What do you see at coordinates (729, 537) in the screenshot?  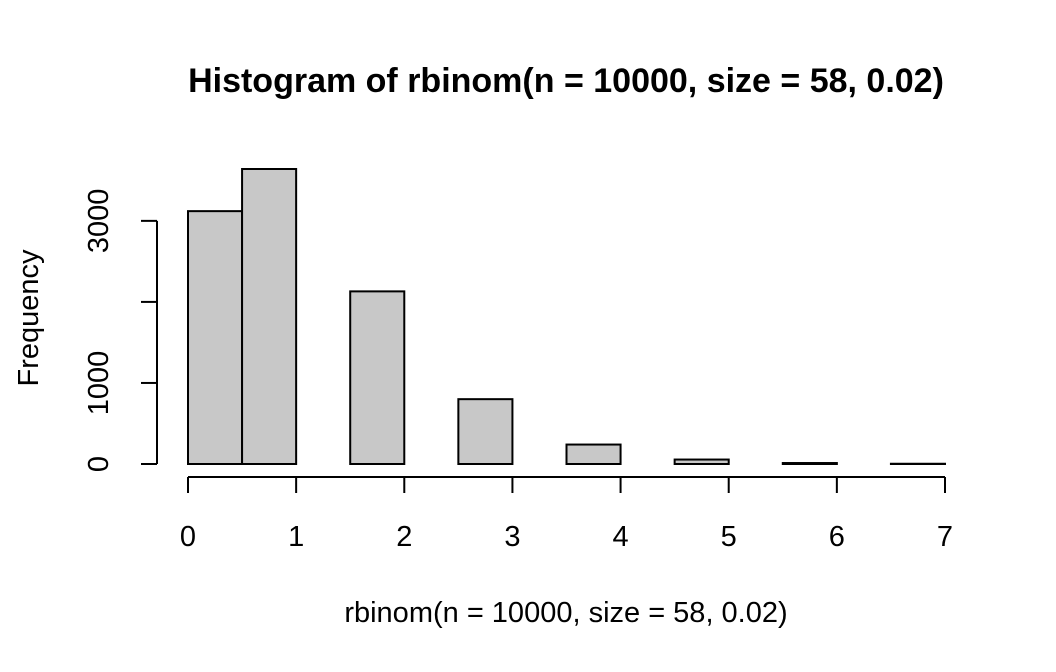 I see `x-tick-label: 5` at bounding box center [729, 537].